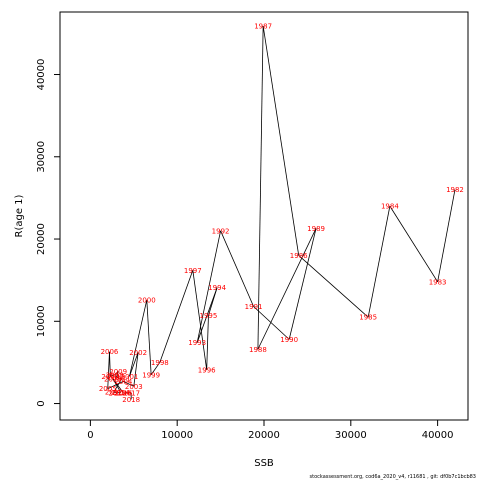 This screenshot has height=480, width=480. I want to click on point-label-2015: 2015, so click(113, 379).